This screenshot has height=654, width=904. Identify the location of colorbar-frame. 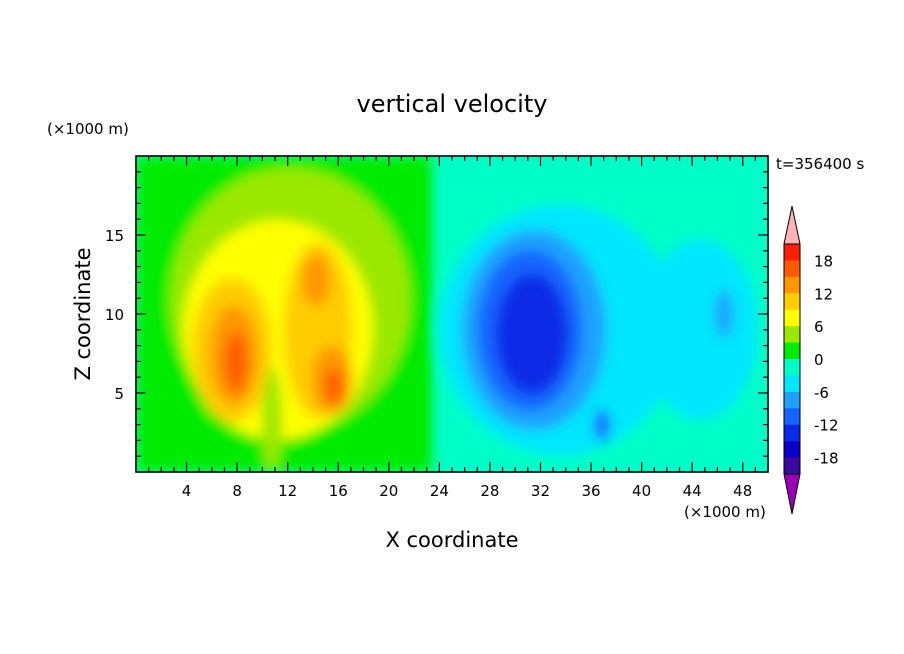
(792, 359).